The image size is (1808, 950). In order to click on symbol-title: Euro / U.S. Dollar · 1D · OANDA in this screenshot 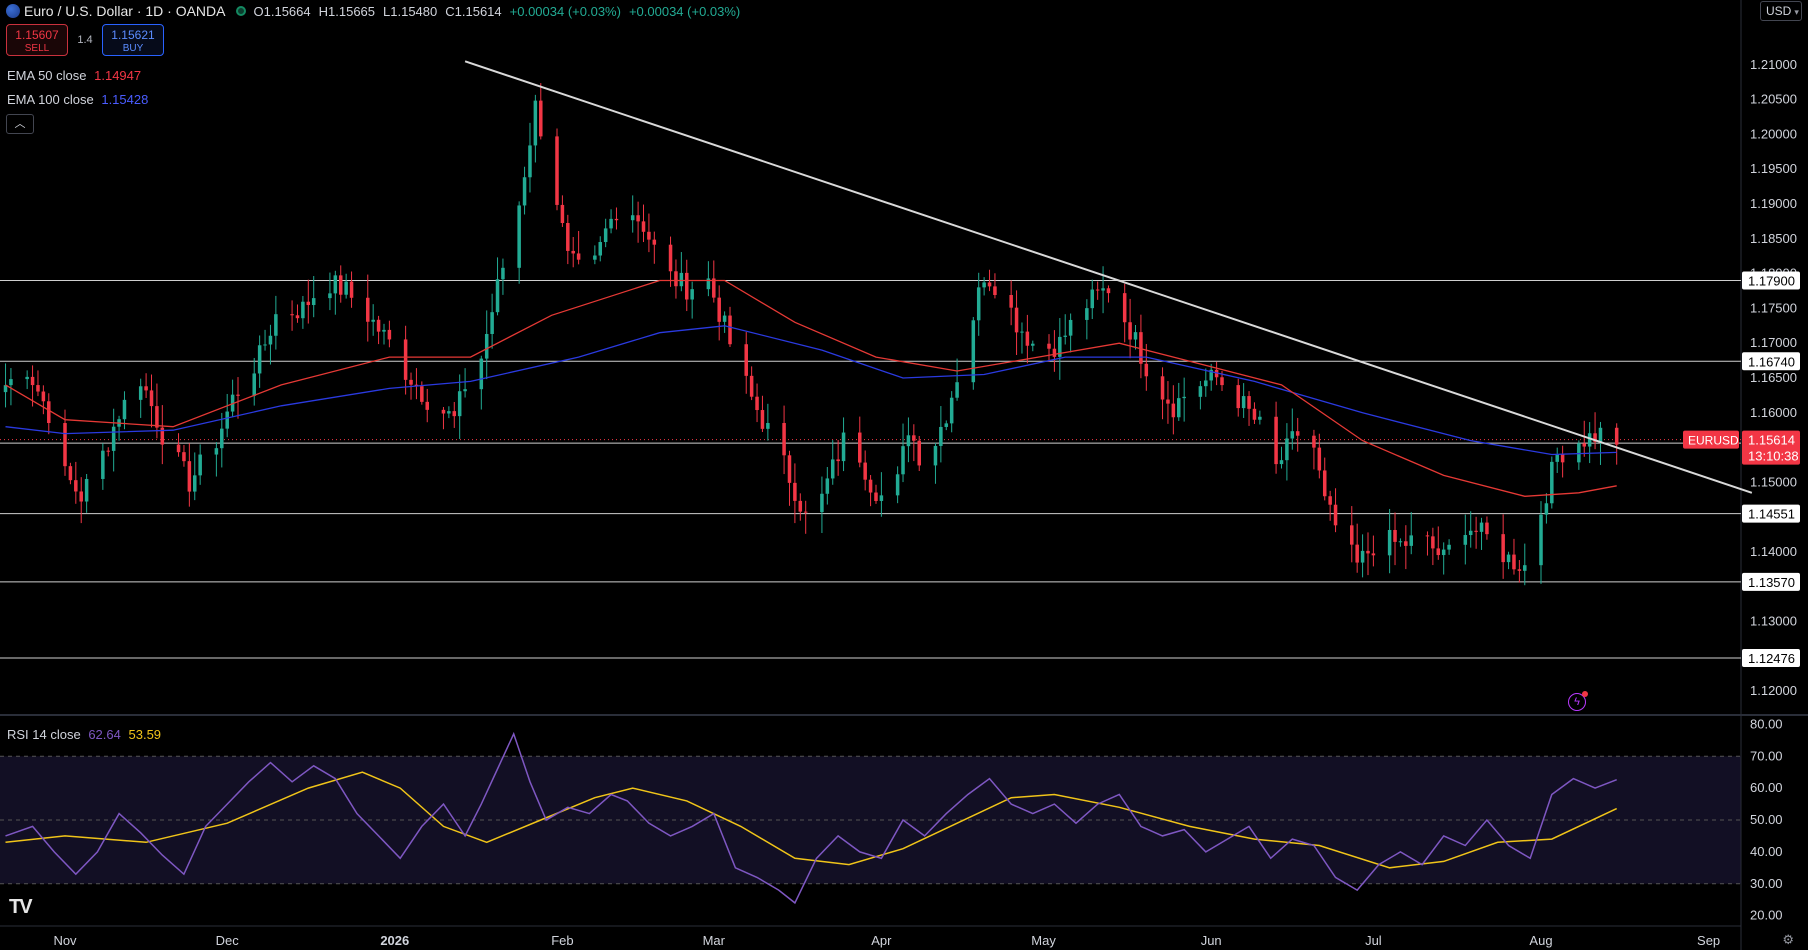, I will do `click(125, 11)`.